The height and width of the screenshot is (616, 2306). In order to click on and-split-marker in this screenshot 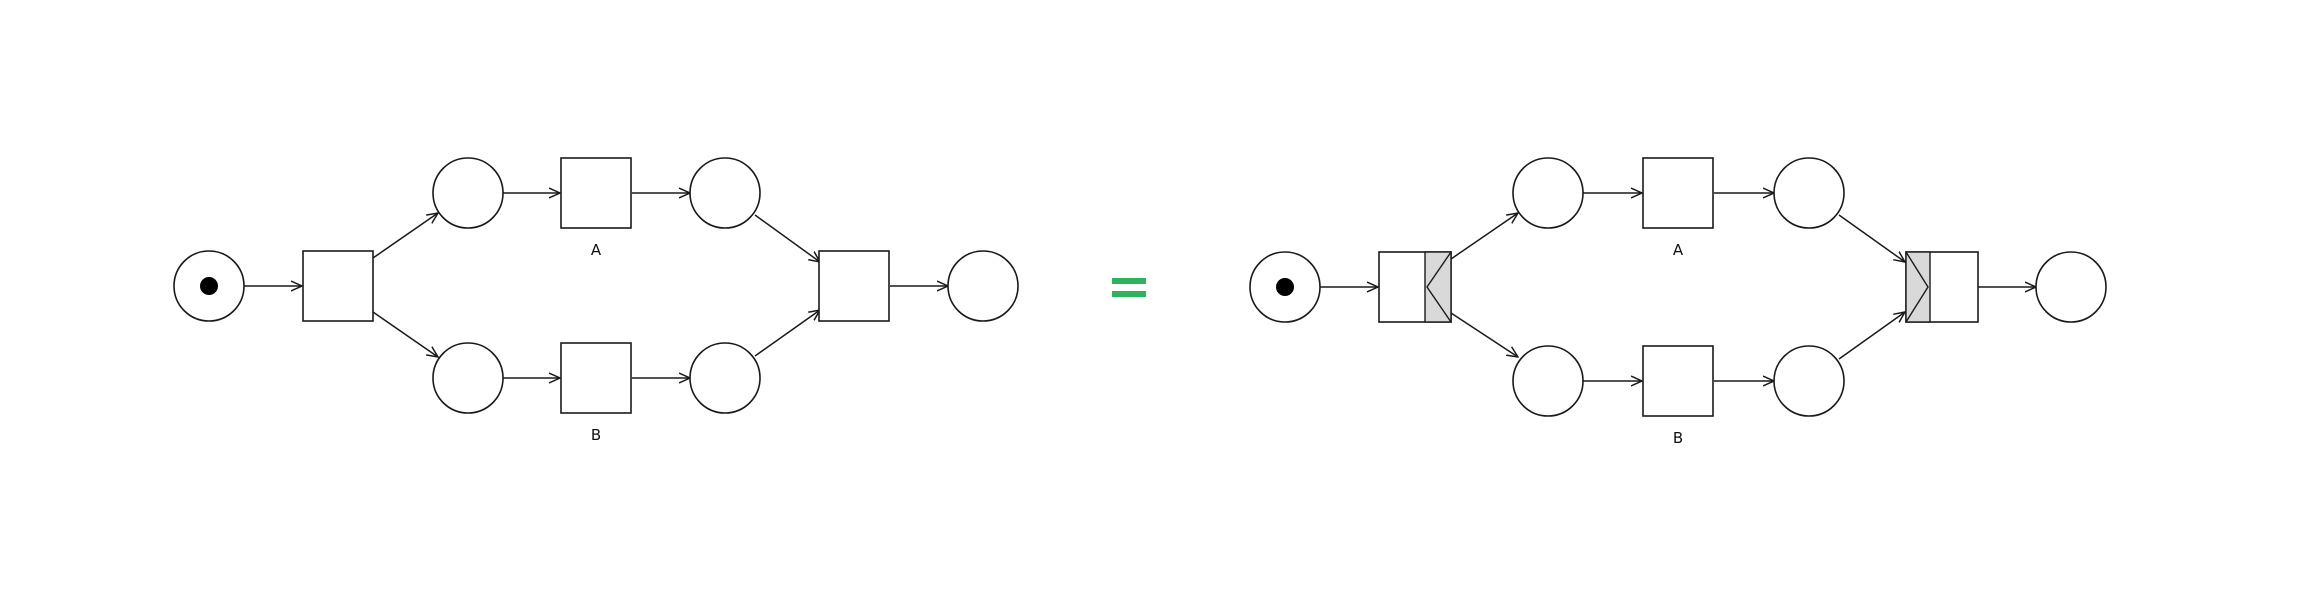, I will do `click(1438, 287)`.